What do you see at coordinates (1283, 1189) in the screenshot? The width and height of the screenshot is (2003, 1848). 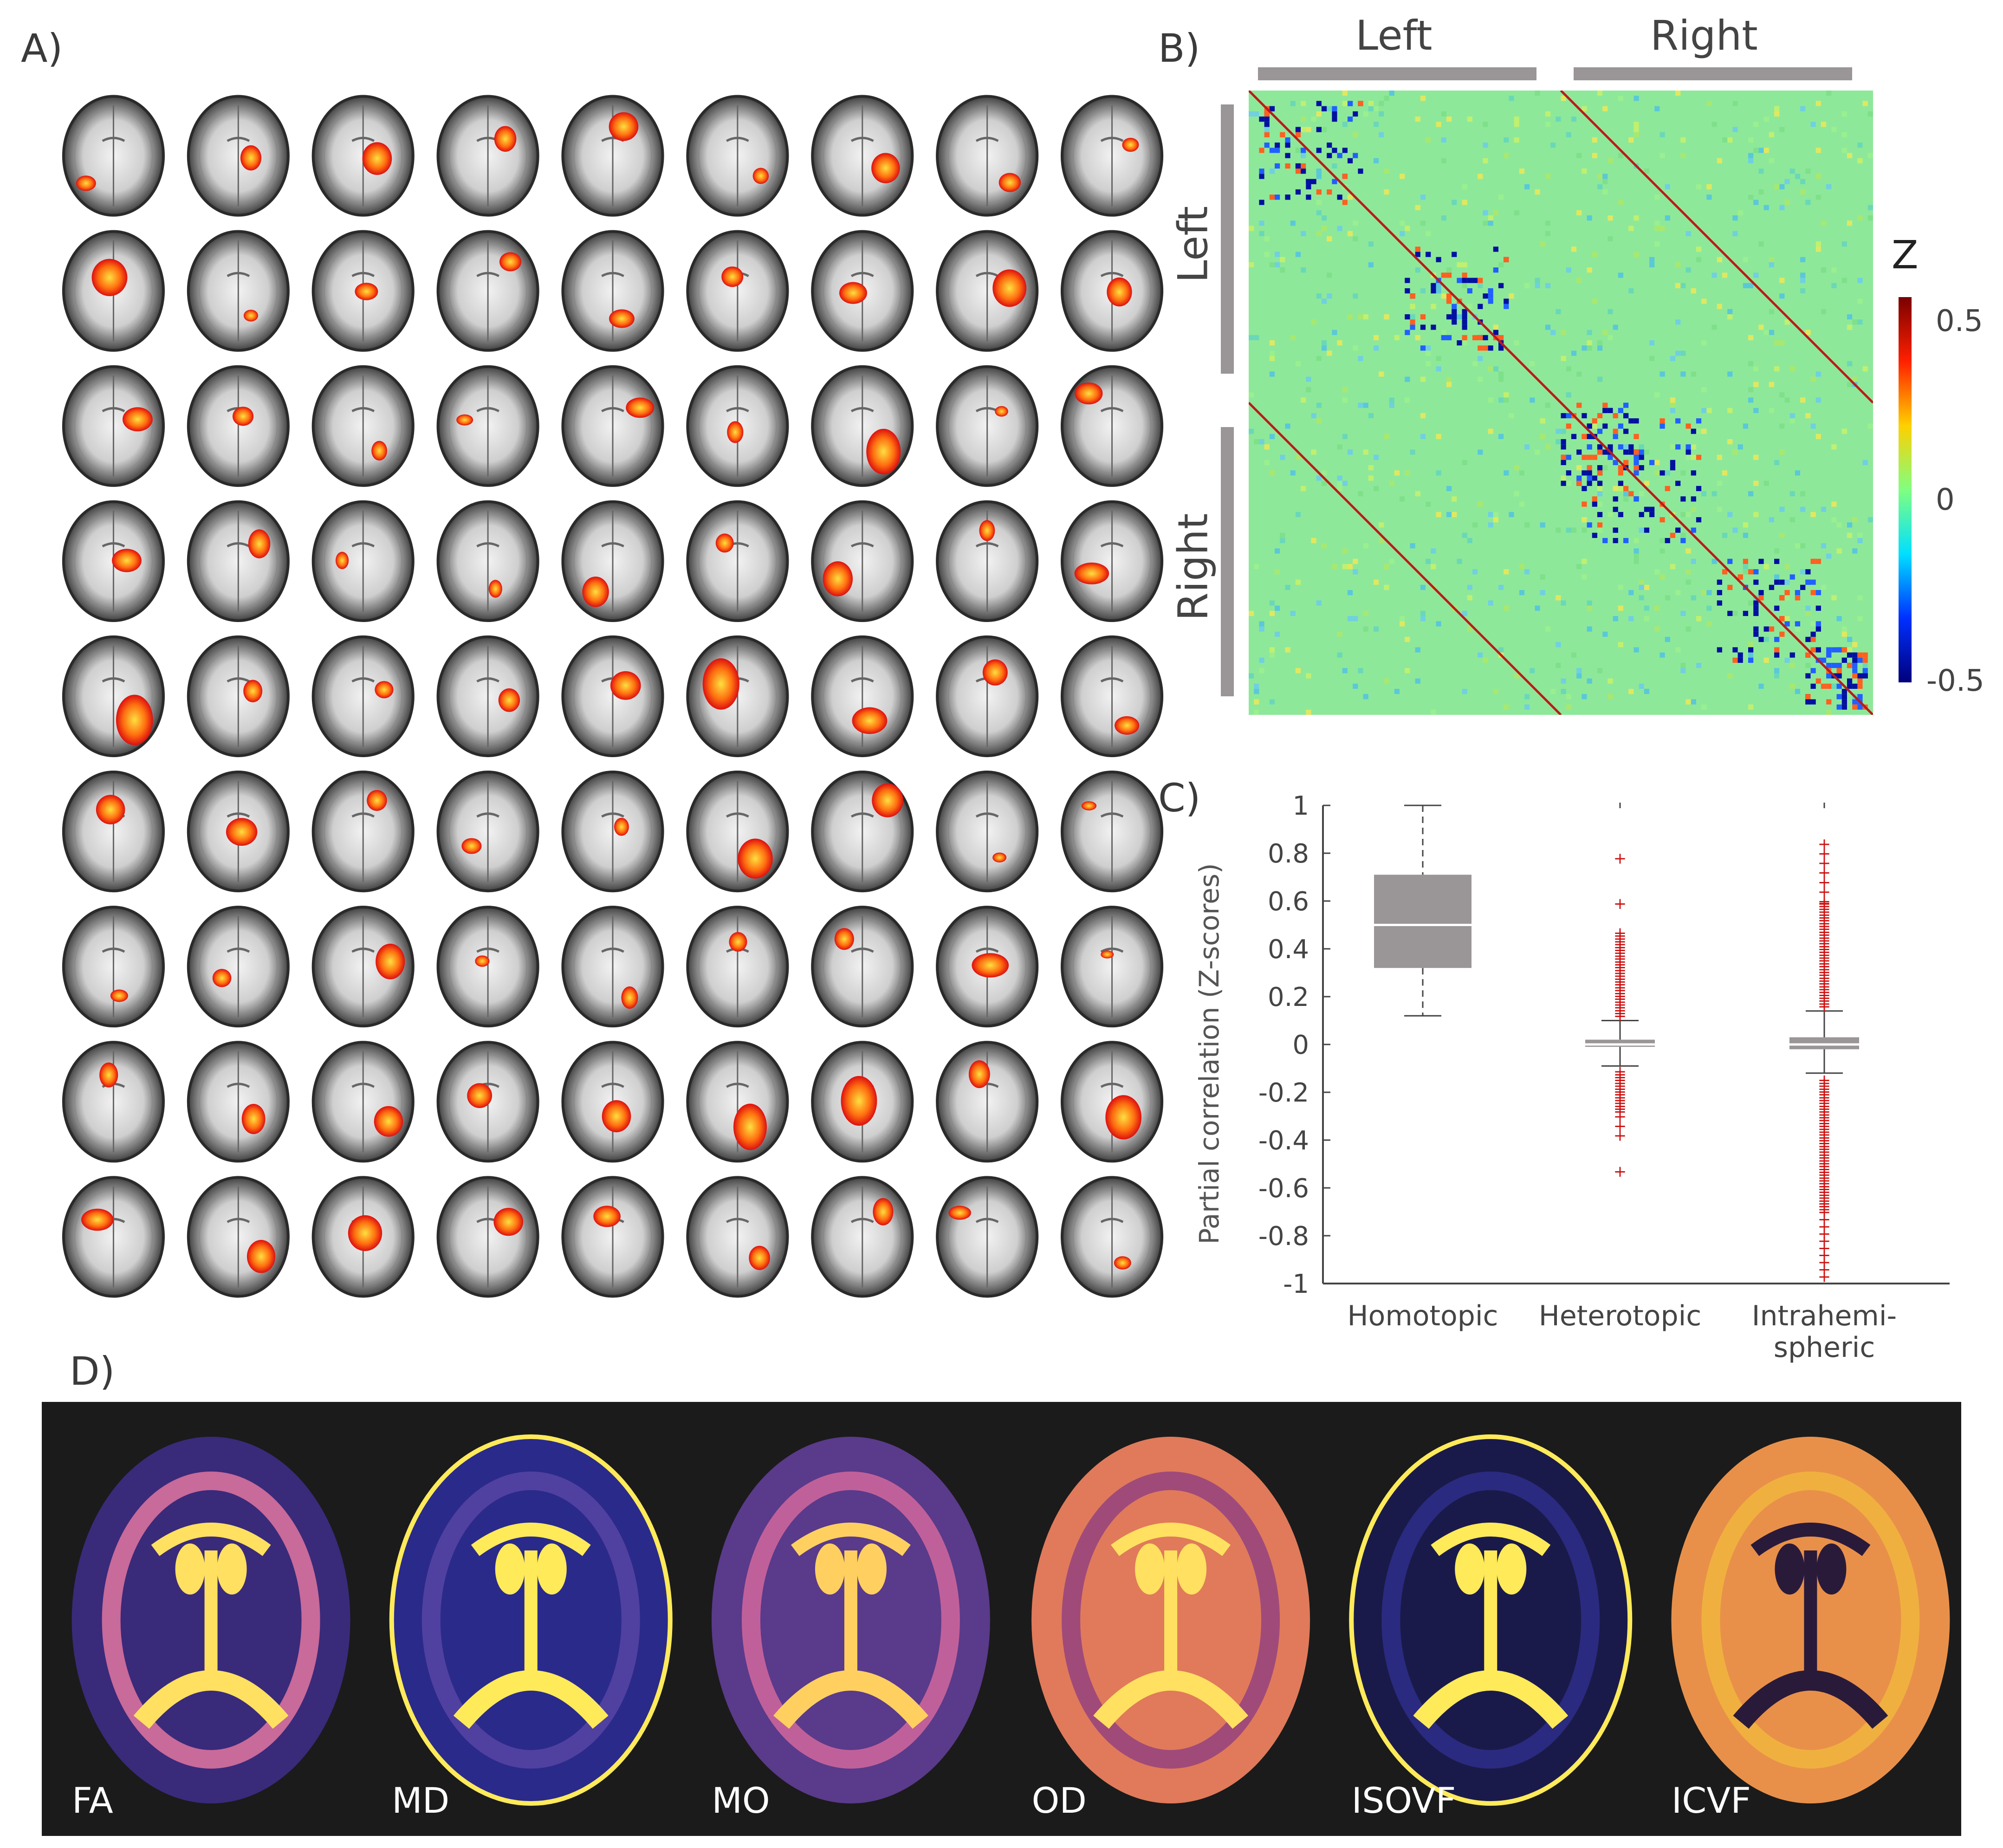 I see `y-tick-label: -0.6` at bounding box center [1283, 1189].